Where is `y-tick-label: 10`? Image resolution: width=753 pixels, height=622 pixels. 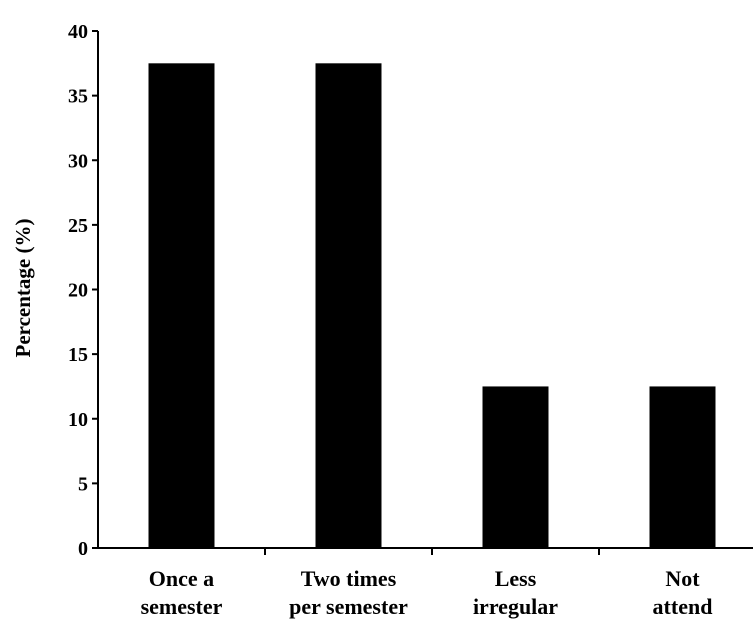 y-tick-label: 10 is located at coordinates (78, 420).